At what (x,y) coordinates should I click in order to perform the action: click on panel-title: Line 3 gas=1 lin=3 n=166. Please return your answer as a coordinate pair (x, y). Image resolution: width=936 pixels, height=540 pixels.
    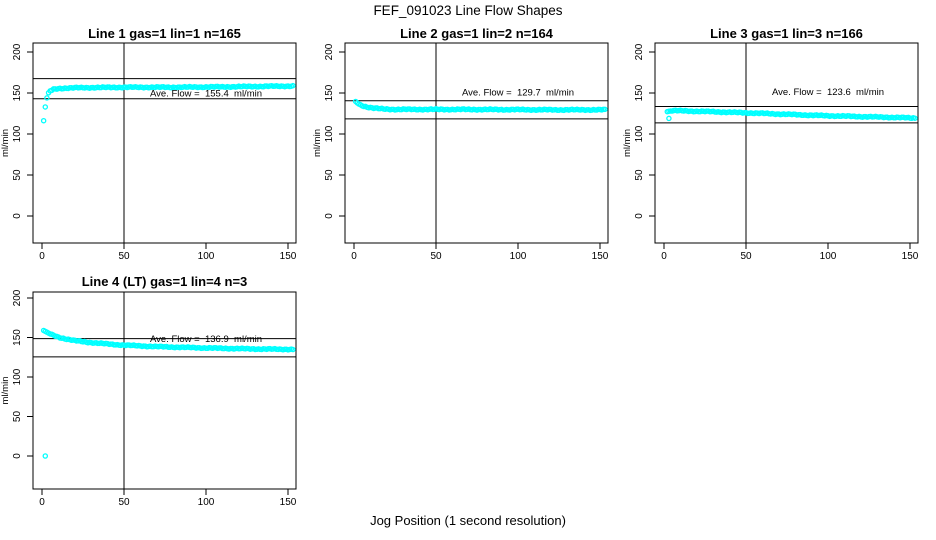
    Looking at the image, I should click on (786, 33).